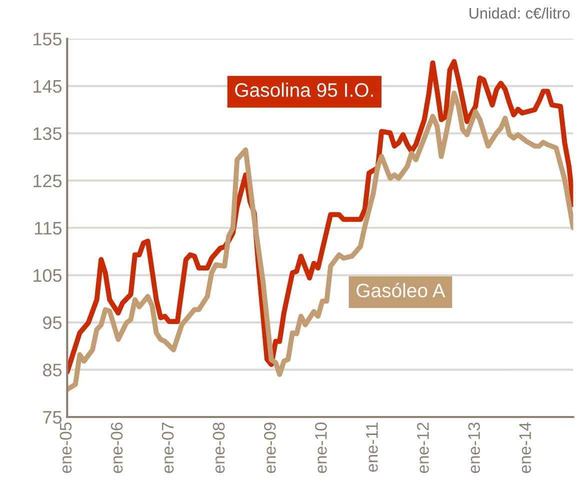  Describe the element at coordinates (423, 448) in the screenshot. I see `x-tick-label: ene-12` at that location.